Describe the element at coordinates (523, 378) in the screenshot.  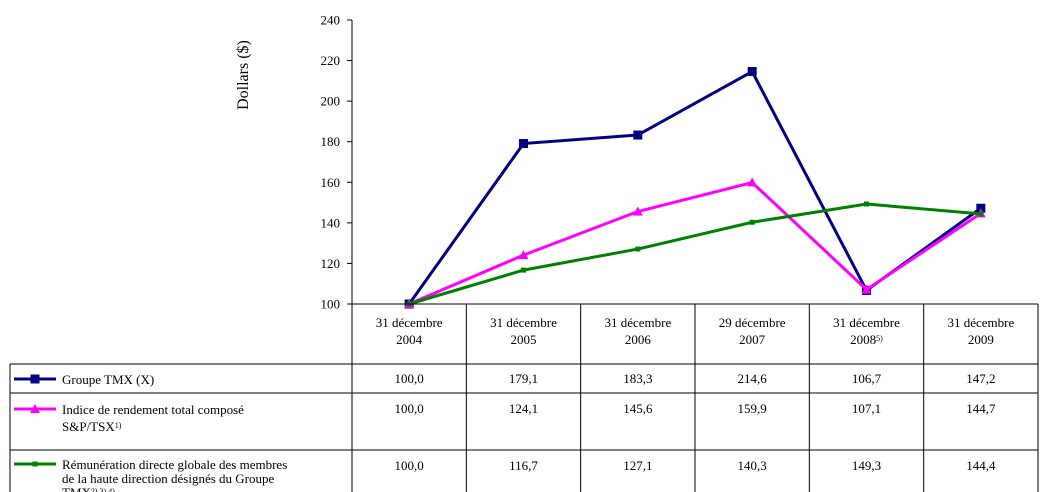
I see `table-cell: 179,1` at that location.